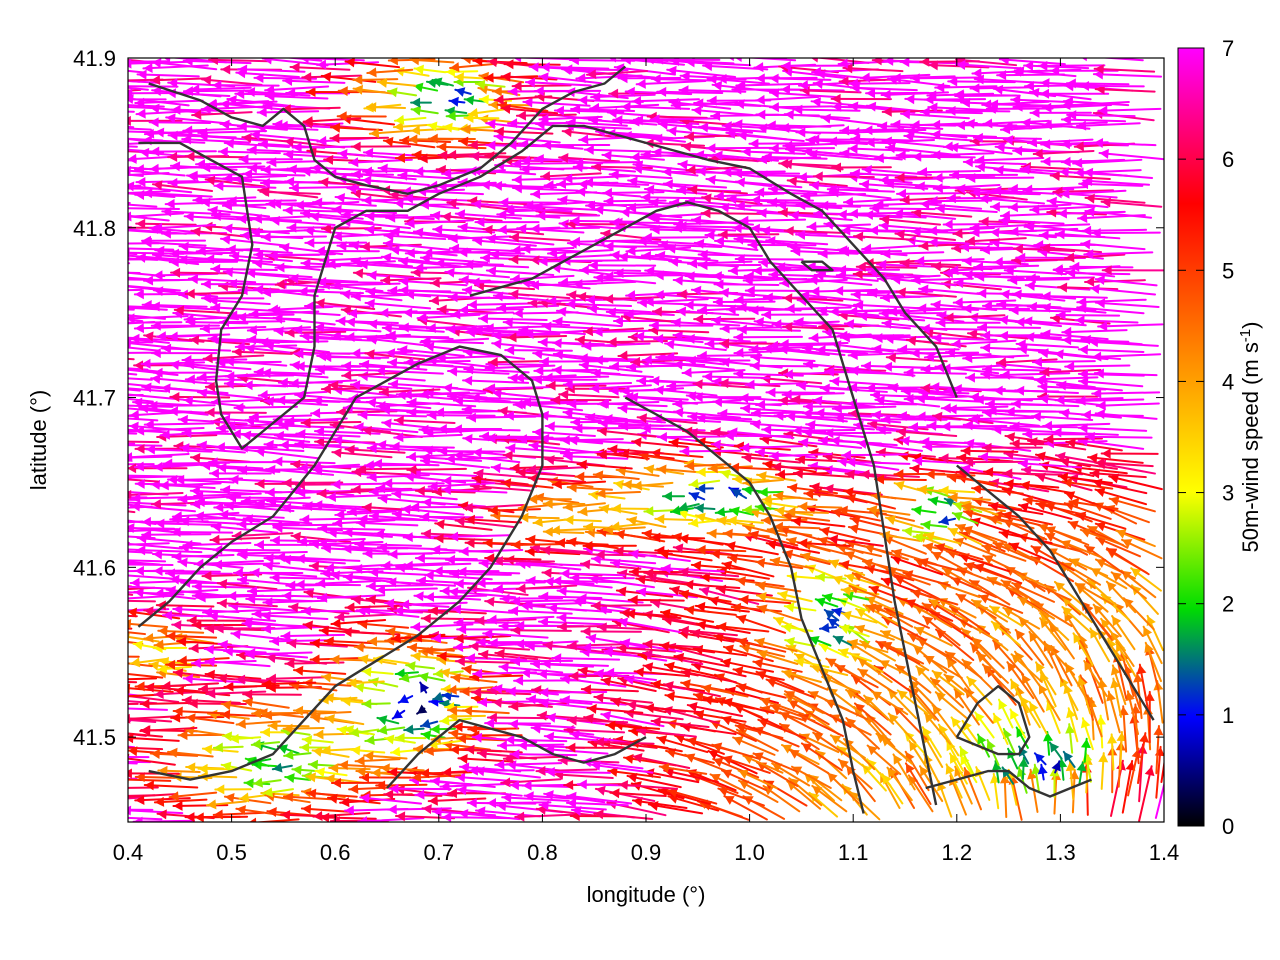  I want to click on colorbar-label-end: ), so click(1250, 325).